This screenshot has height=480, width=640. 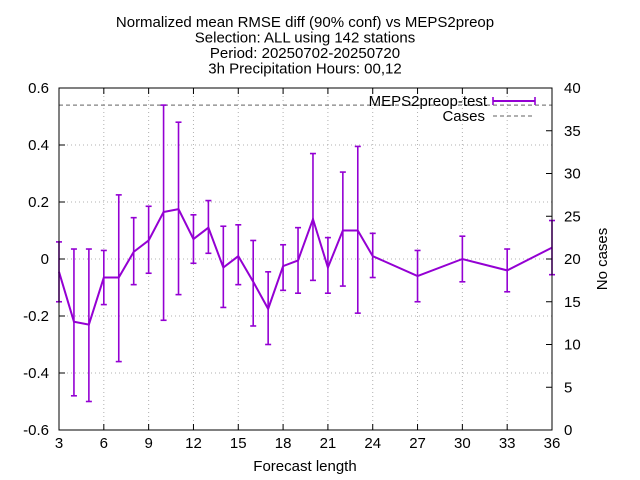 What do you see at coordinates (514, 101) in the screenshot?
I see `legend-key-main` at bounding box center [514, 101].